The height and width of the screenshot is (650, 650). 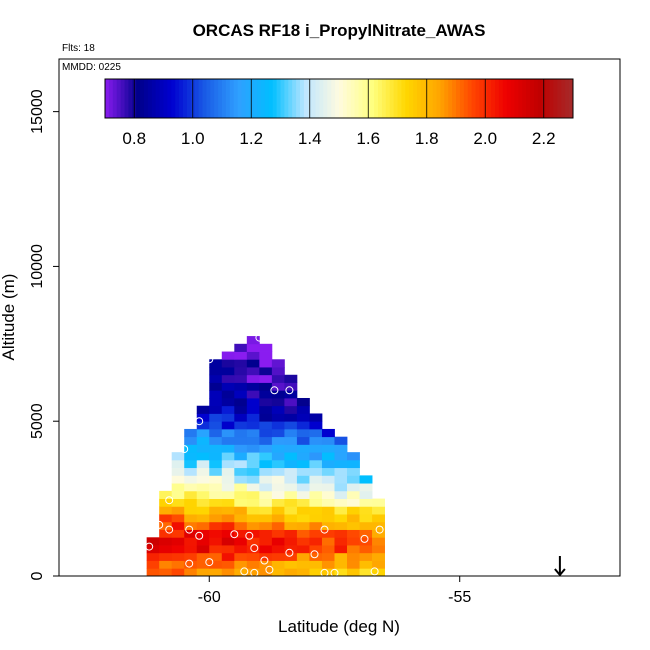 I want to click on y-tick-label: 10000, so click(x=37, y=266).